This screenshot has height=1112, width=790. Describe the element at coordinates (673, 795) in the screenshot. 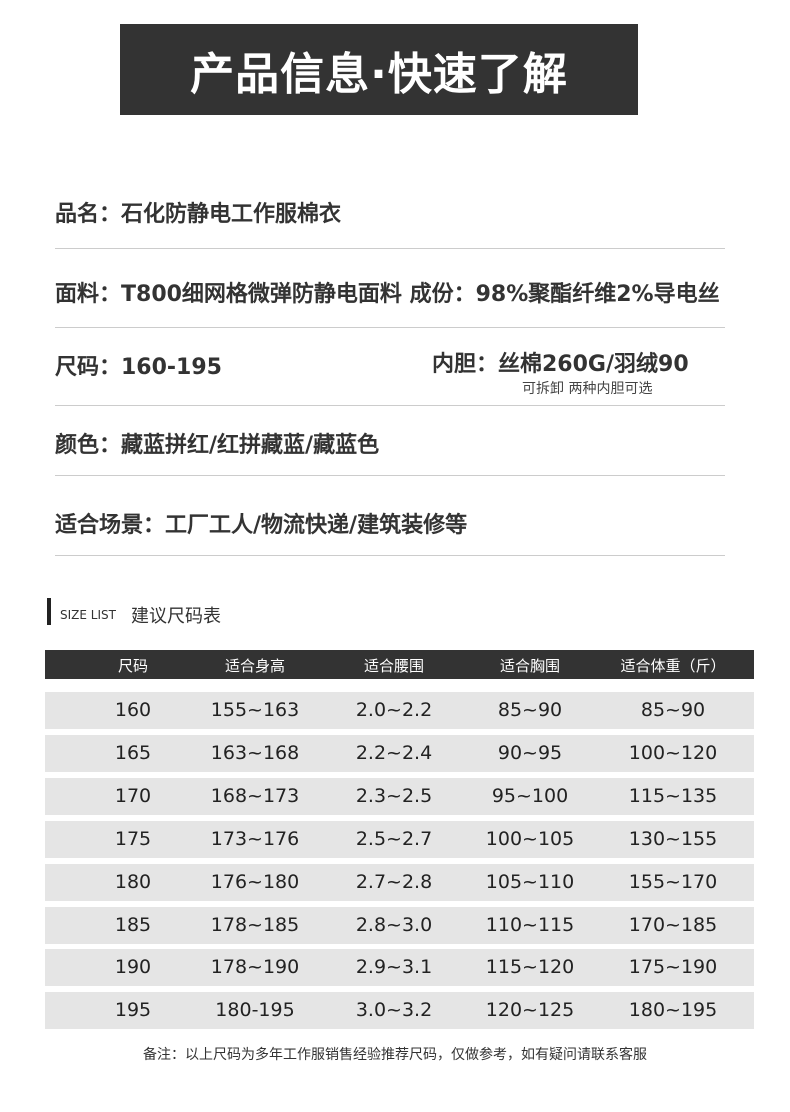

I see `cell-weight: 115~135` at that location.